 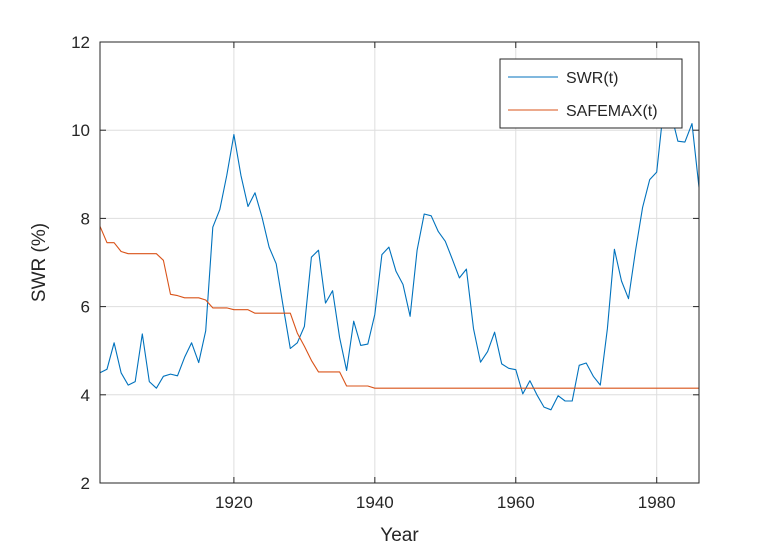 What do you see at coordinates (516, 502) in the screenshot?
I see `x-tick-label: 1960` at bounding box center [516, 502].